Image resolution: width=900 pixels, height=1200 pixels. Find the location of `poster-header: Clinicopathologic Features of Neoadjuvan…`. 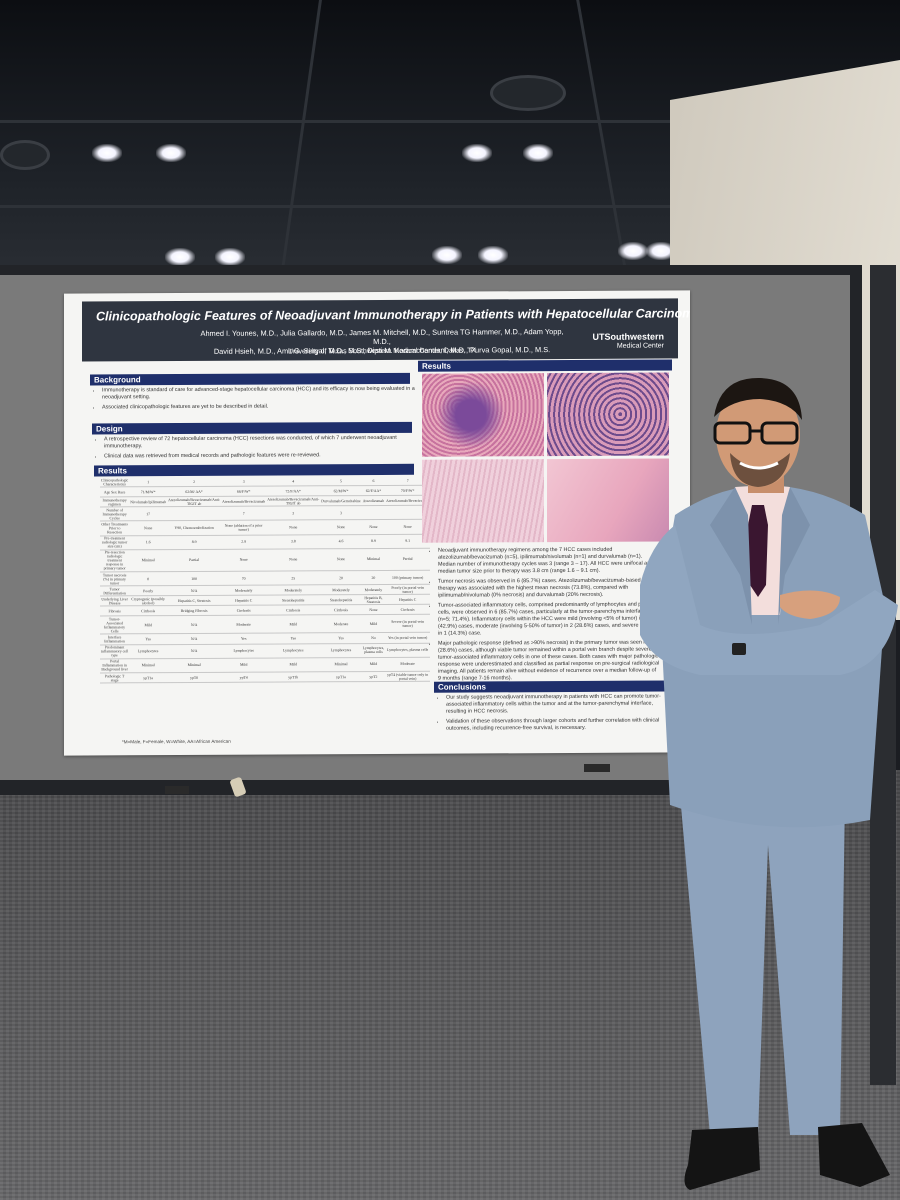

poster-header: Clinicopathologic Features of Neoadjuvan… is located at coordinates (386, 330).